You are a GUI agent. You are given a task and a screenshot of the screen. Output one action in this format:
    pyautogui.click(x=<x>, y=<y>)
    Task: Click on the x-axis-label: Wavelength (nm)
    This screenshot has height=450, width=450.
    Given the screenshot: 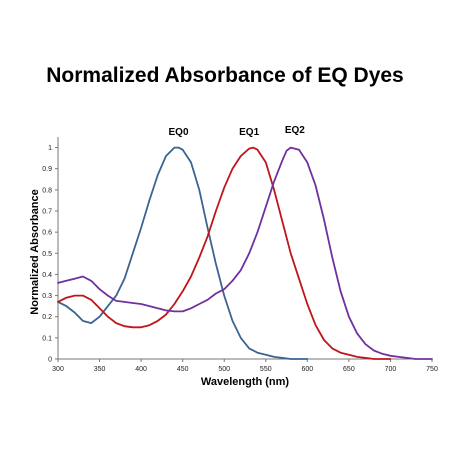 What is the action you would take?
    pyautogui.click(x=245, y=382)
    